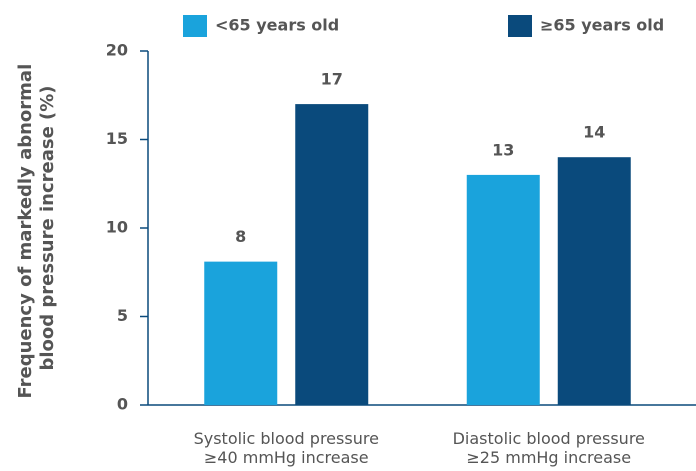 This screenshot has width=696, height=471. What do you see at coordinates (117, 227) in the screenshot?
I see `y-tick-label: 10` at bounding box center [117, 227].